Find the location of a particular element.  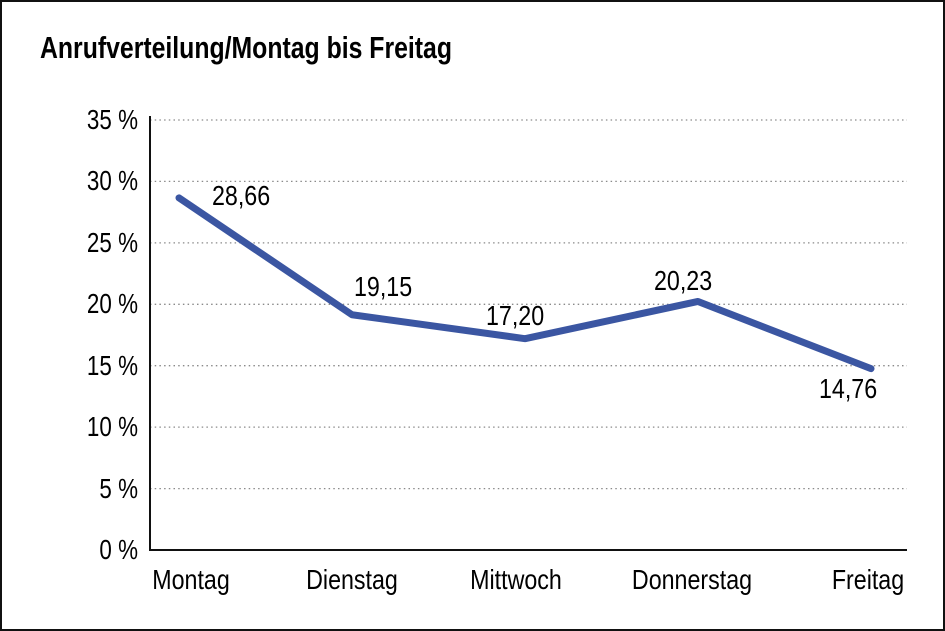

chart-title: Anrufverteilung/Montag bis Freitag is located at coordinates (246, 47).